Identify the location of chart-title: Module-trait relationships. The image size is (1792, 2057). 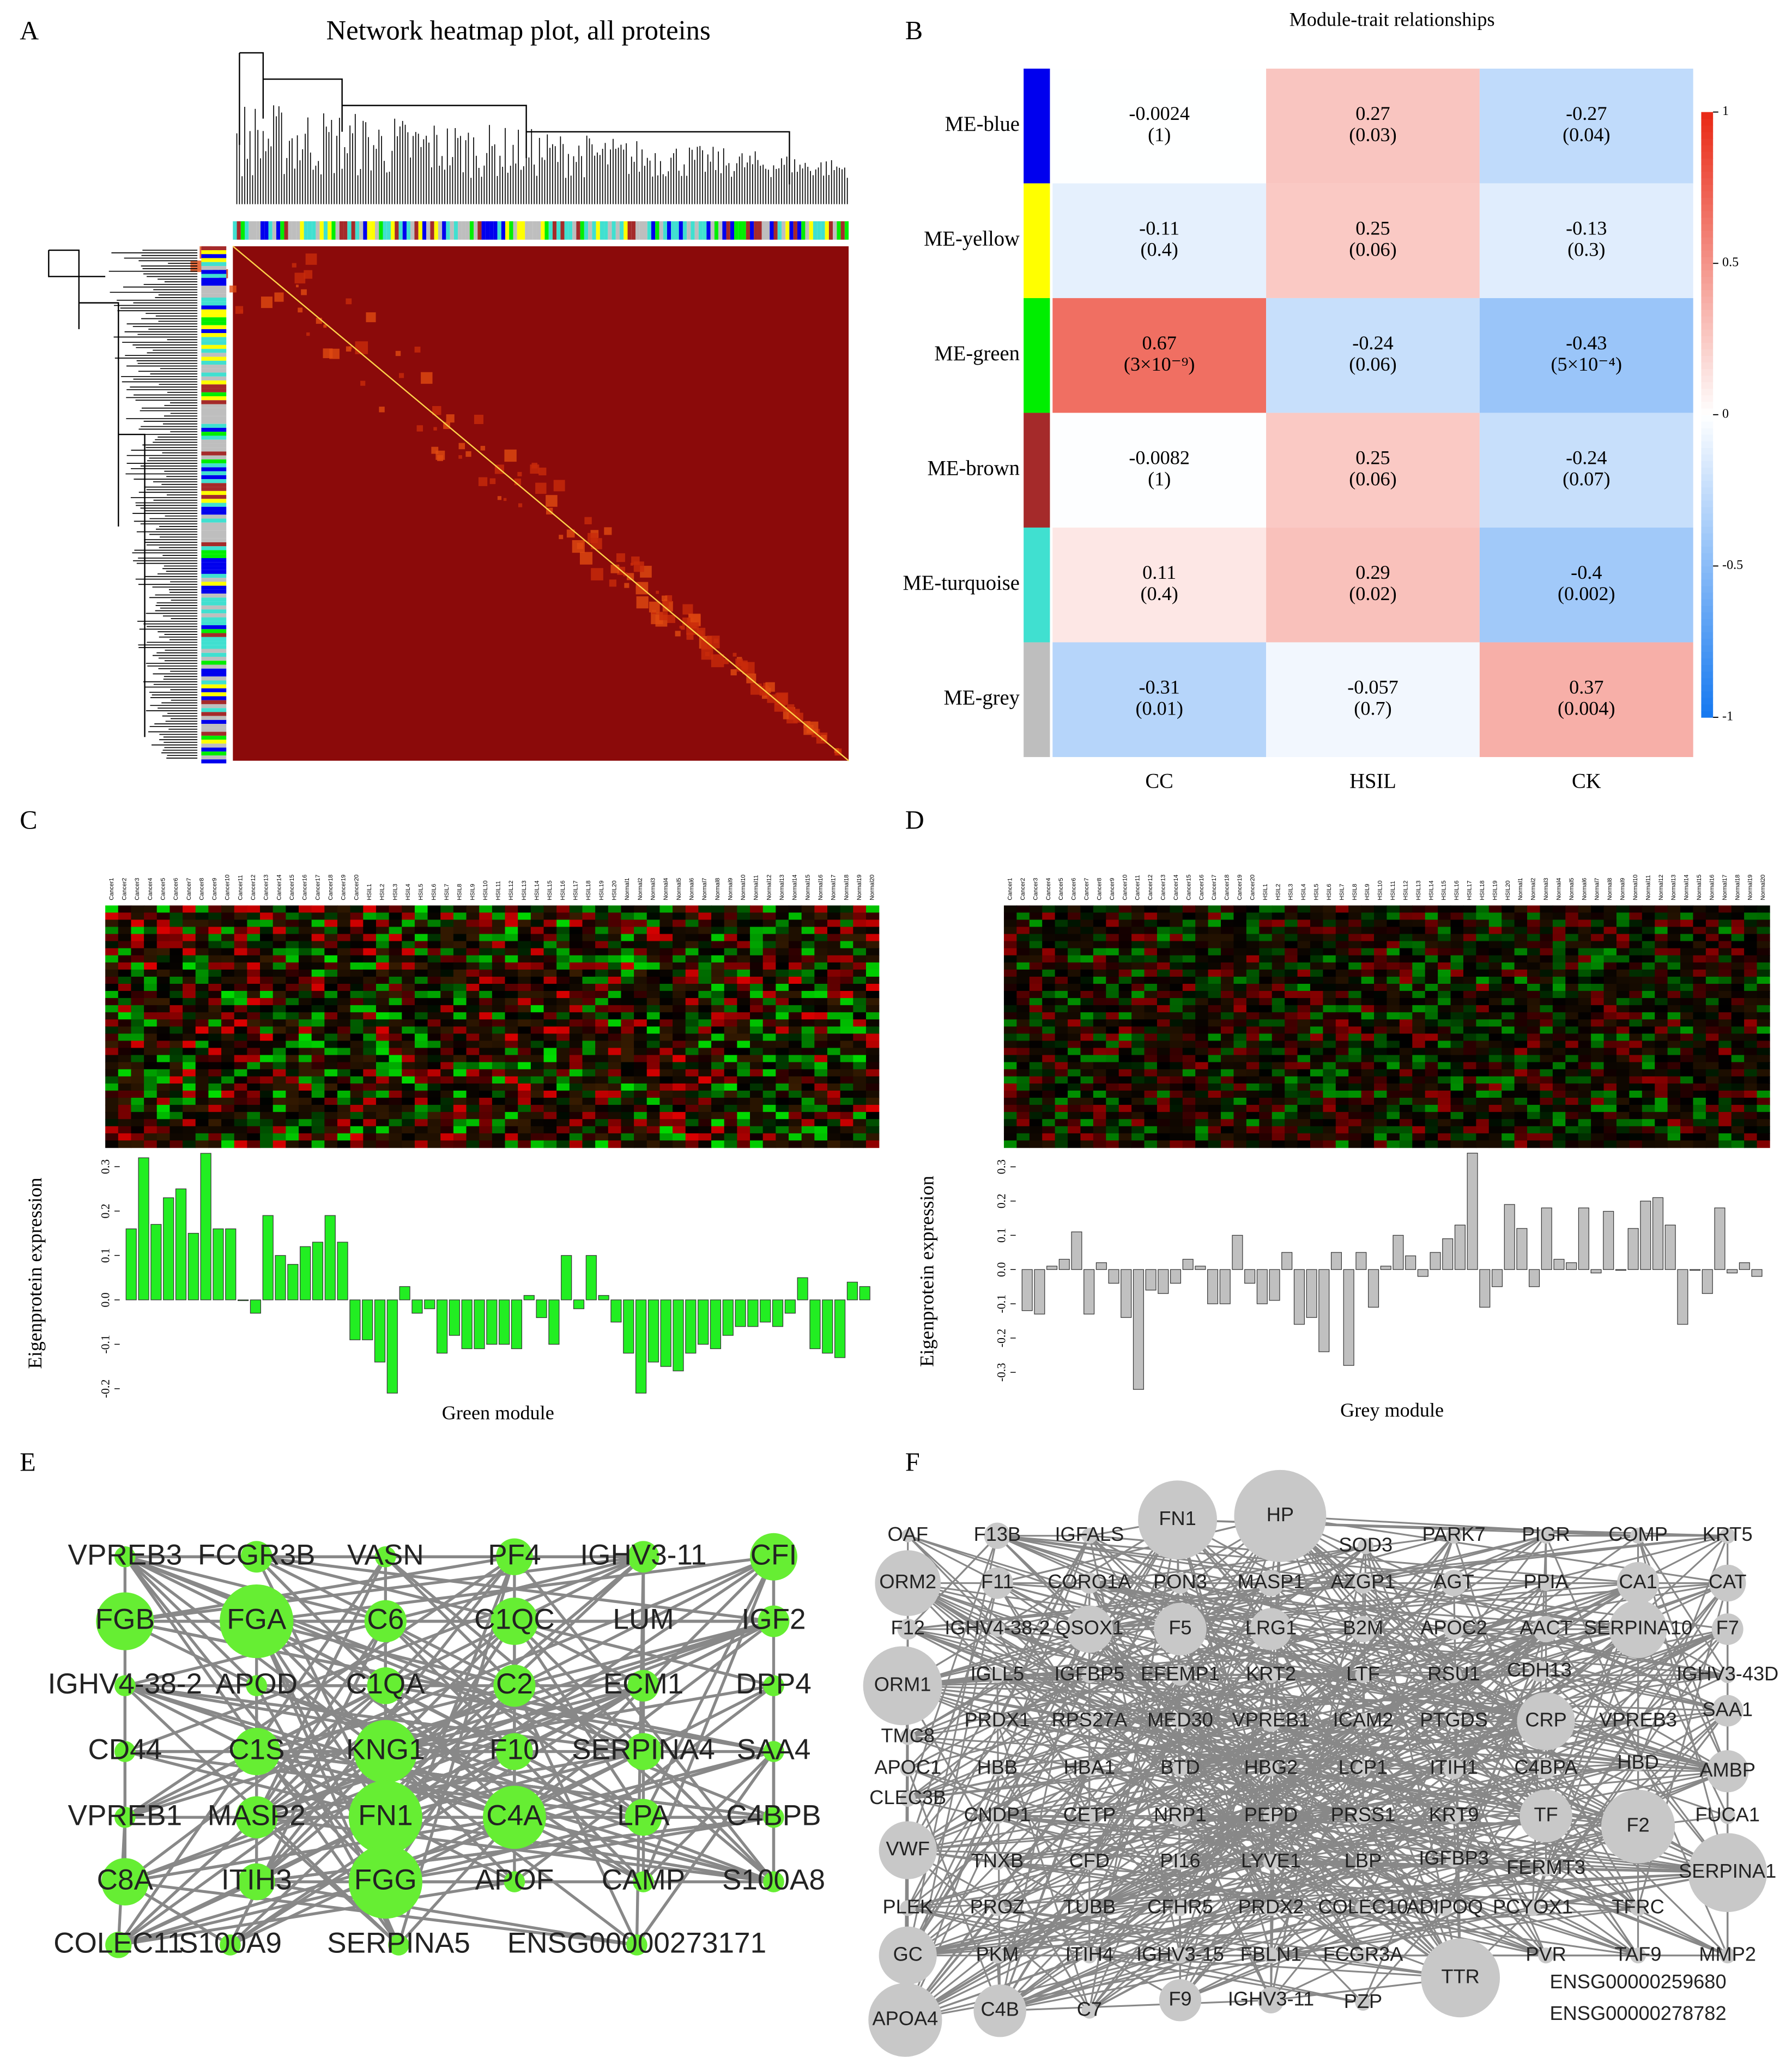
(1392, 19).